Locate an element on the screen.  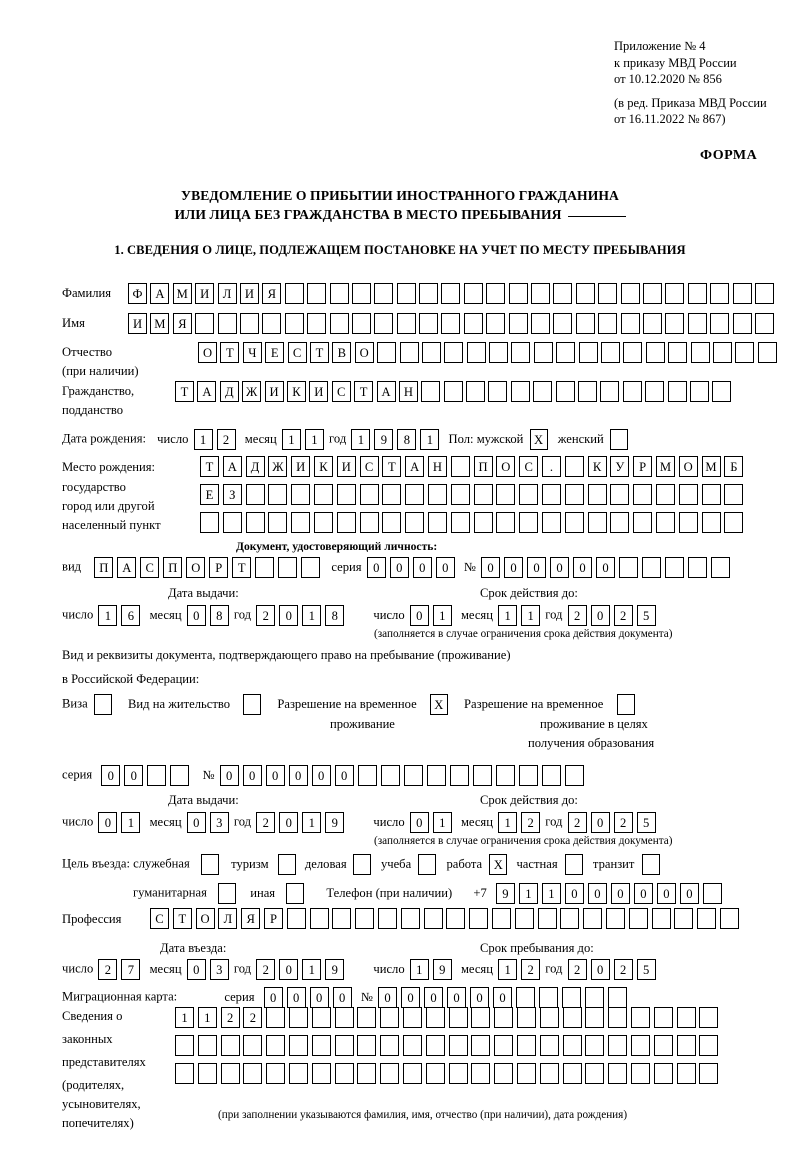
char-cell: В is located at coordinates (342, 352).